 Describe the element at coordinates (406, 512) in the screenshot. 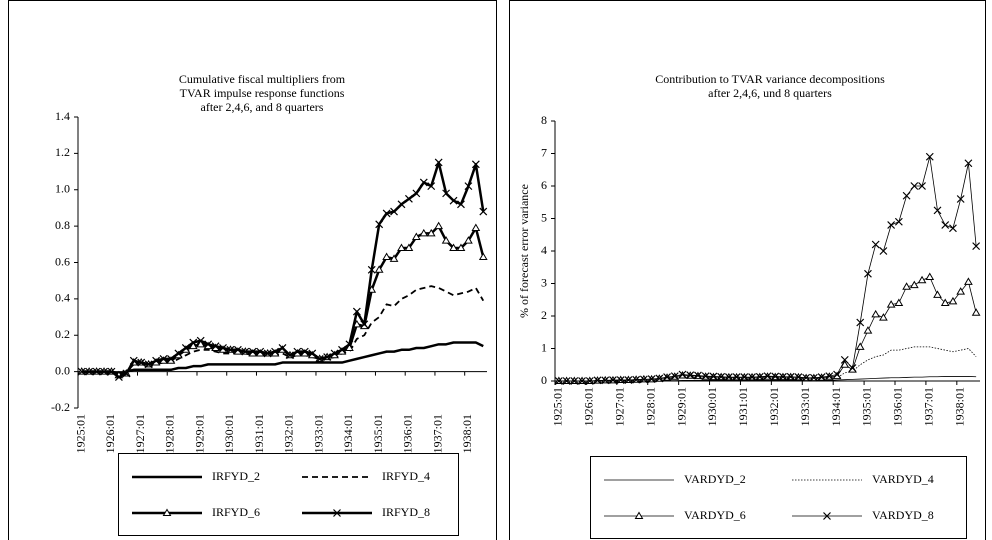

I see `legend-label: IRFYD_8` at that location.